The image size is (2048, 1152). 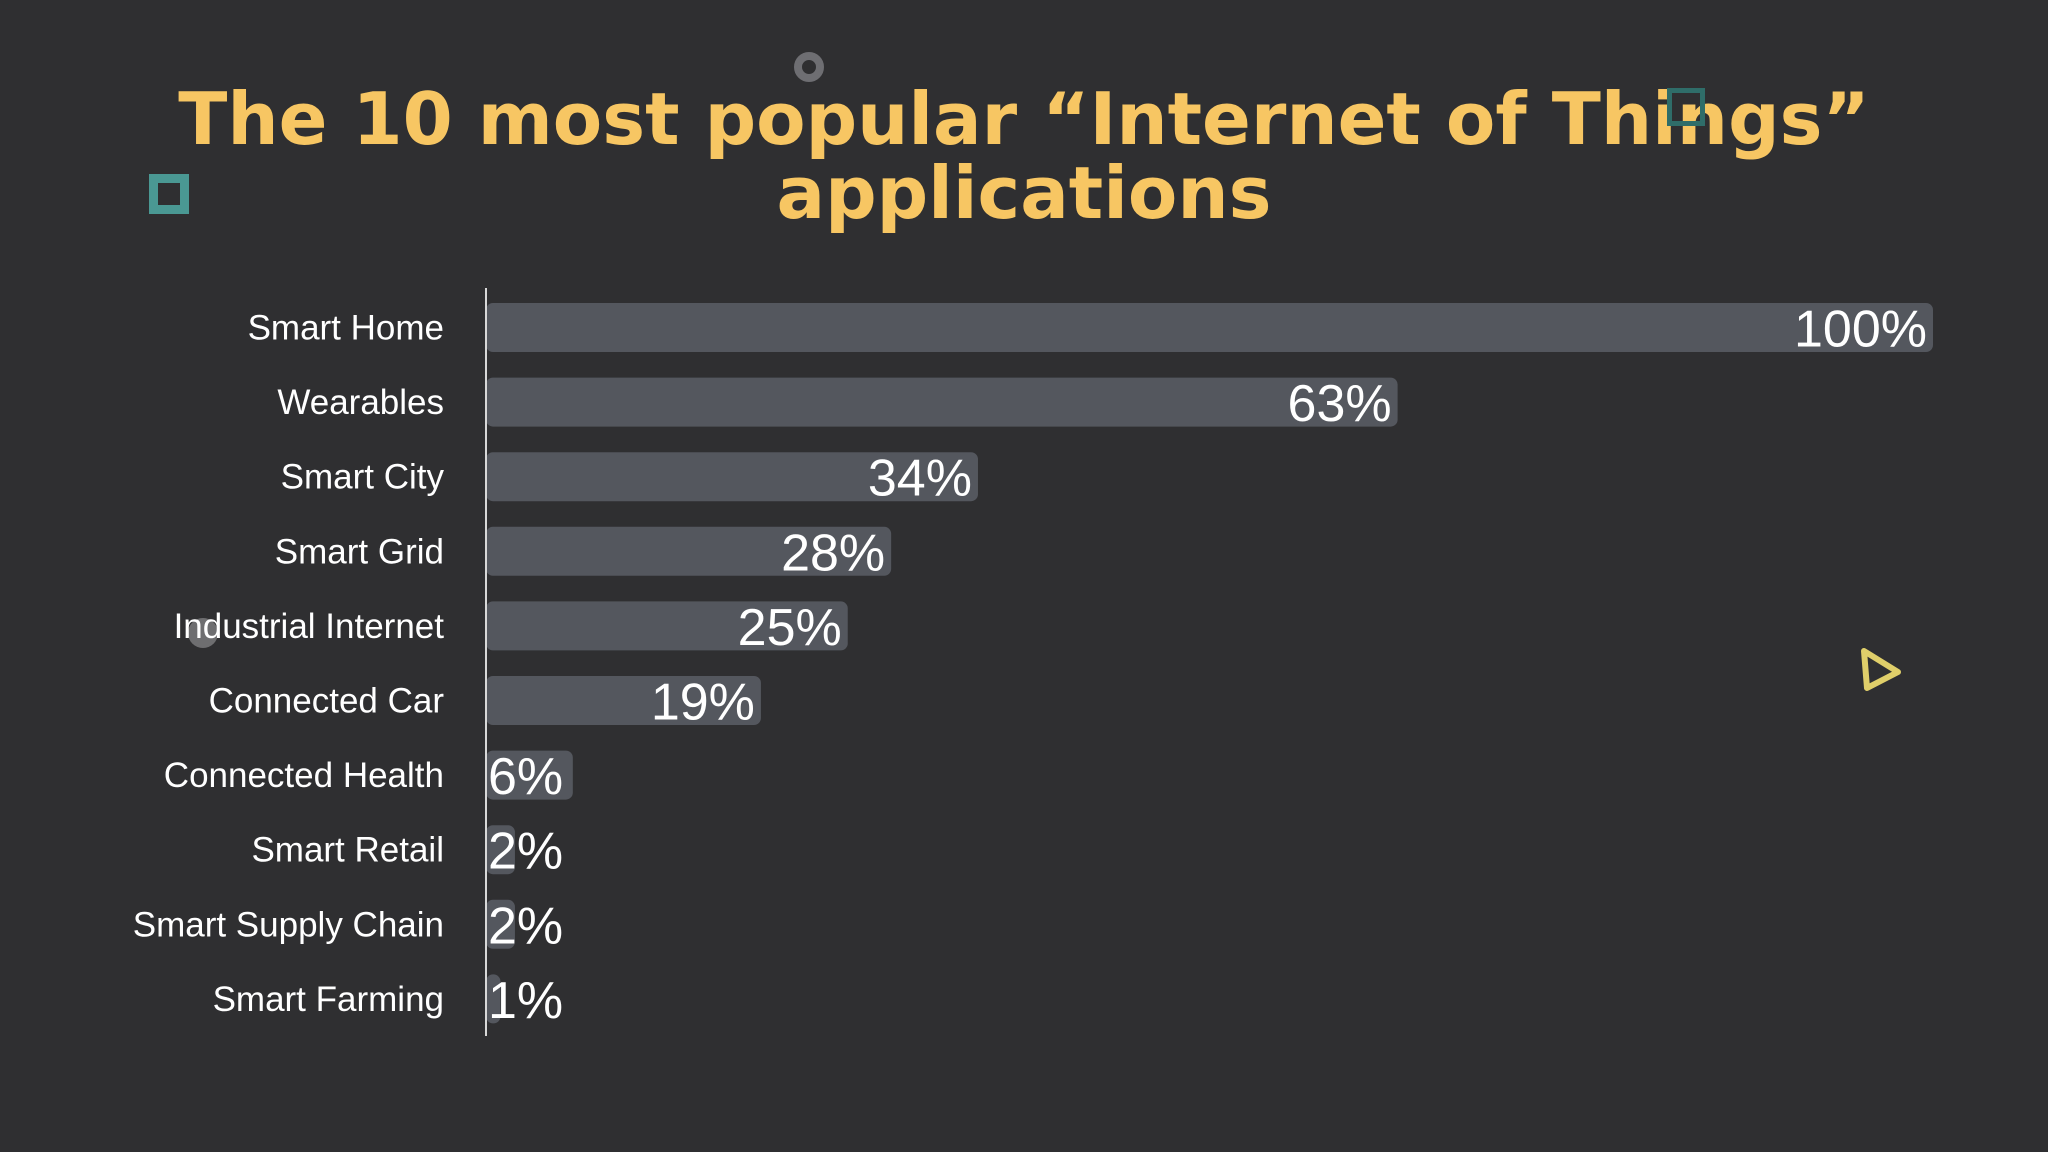 What do you see at coordinates (309, 626) in the screenshot?
I see `category-label: Industrial Internet` at bounding box center [309, 626].